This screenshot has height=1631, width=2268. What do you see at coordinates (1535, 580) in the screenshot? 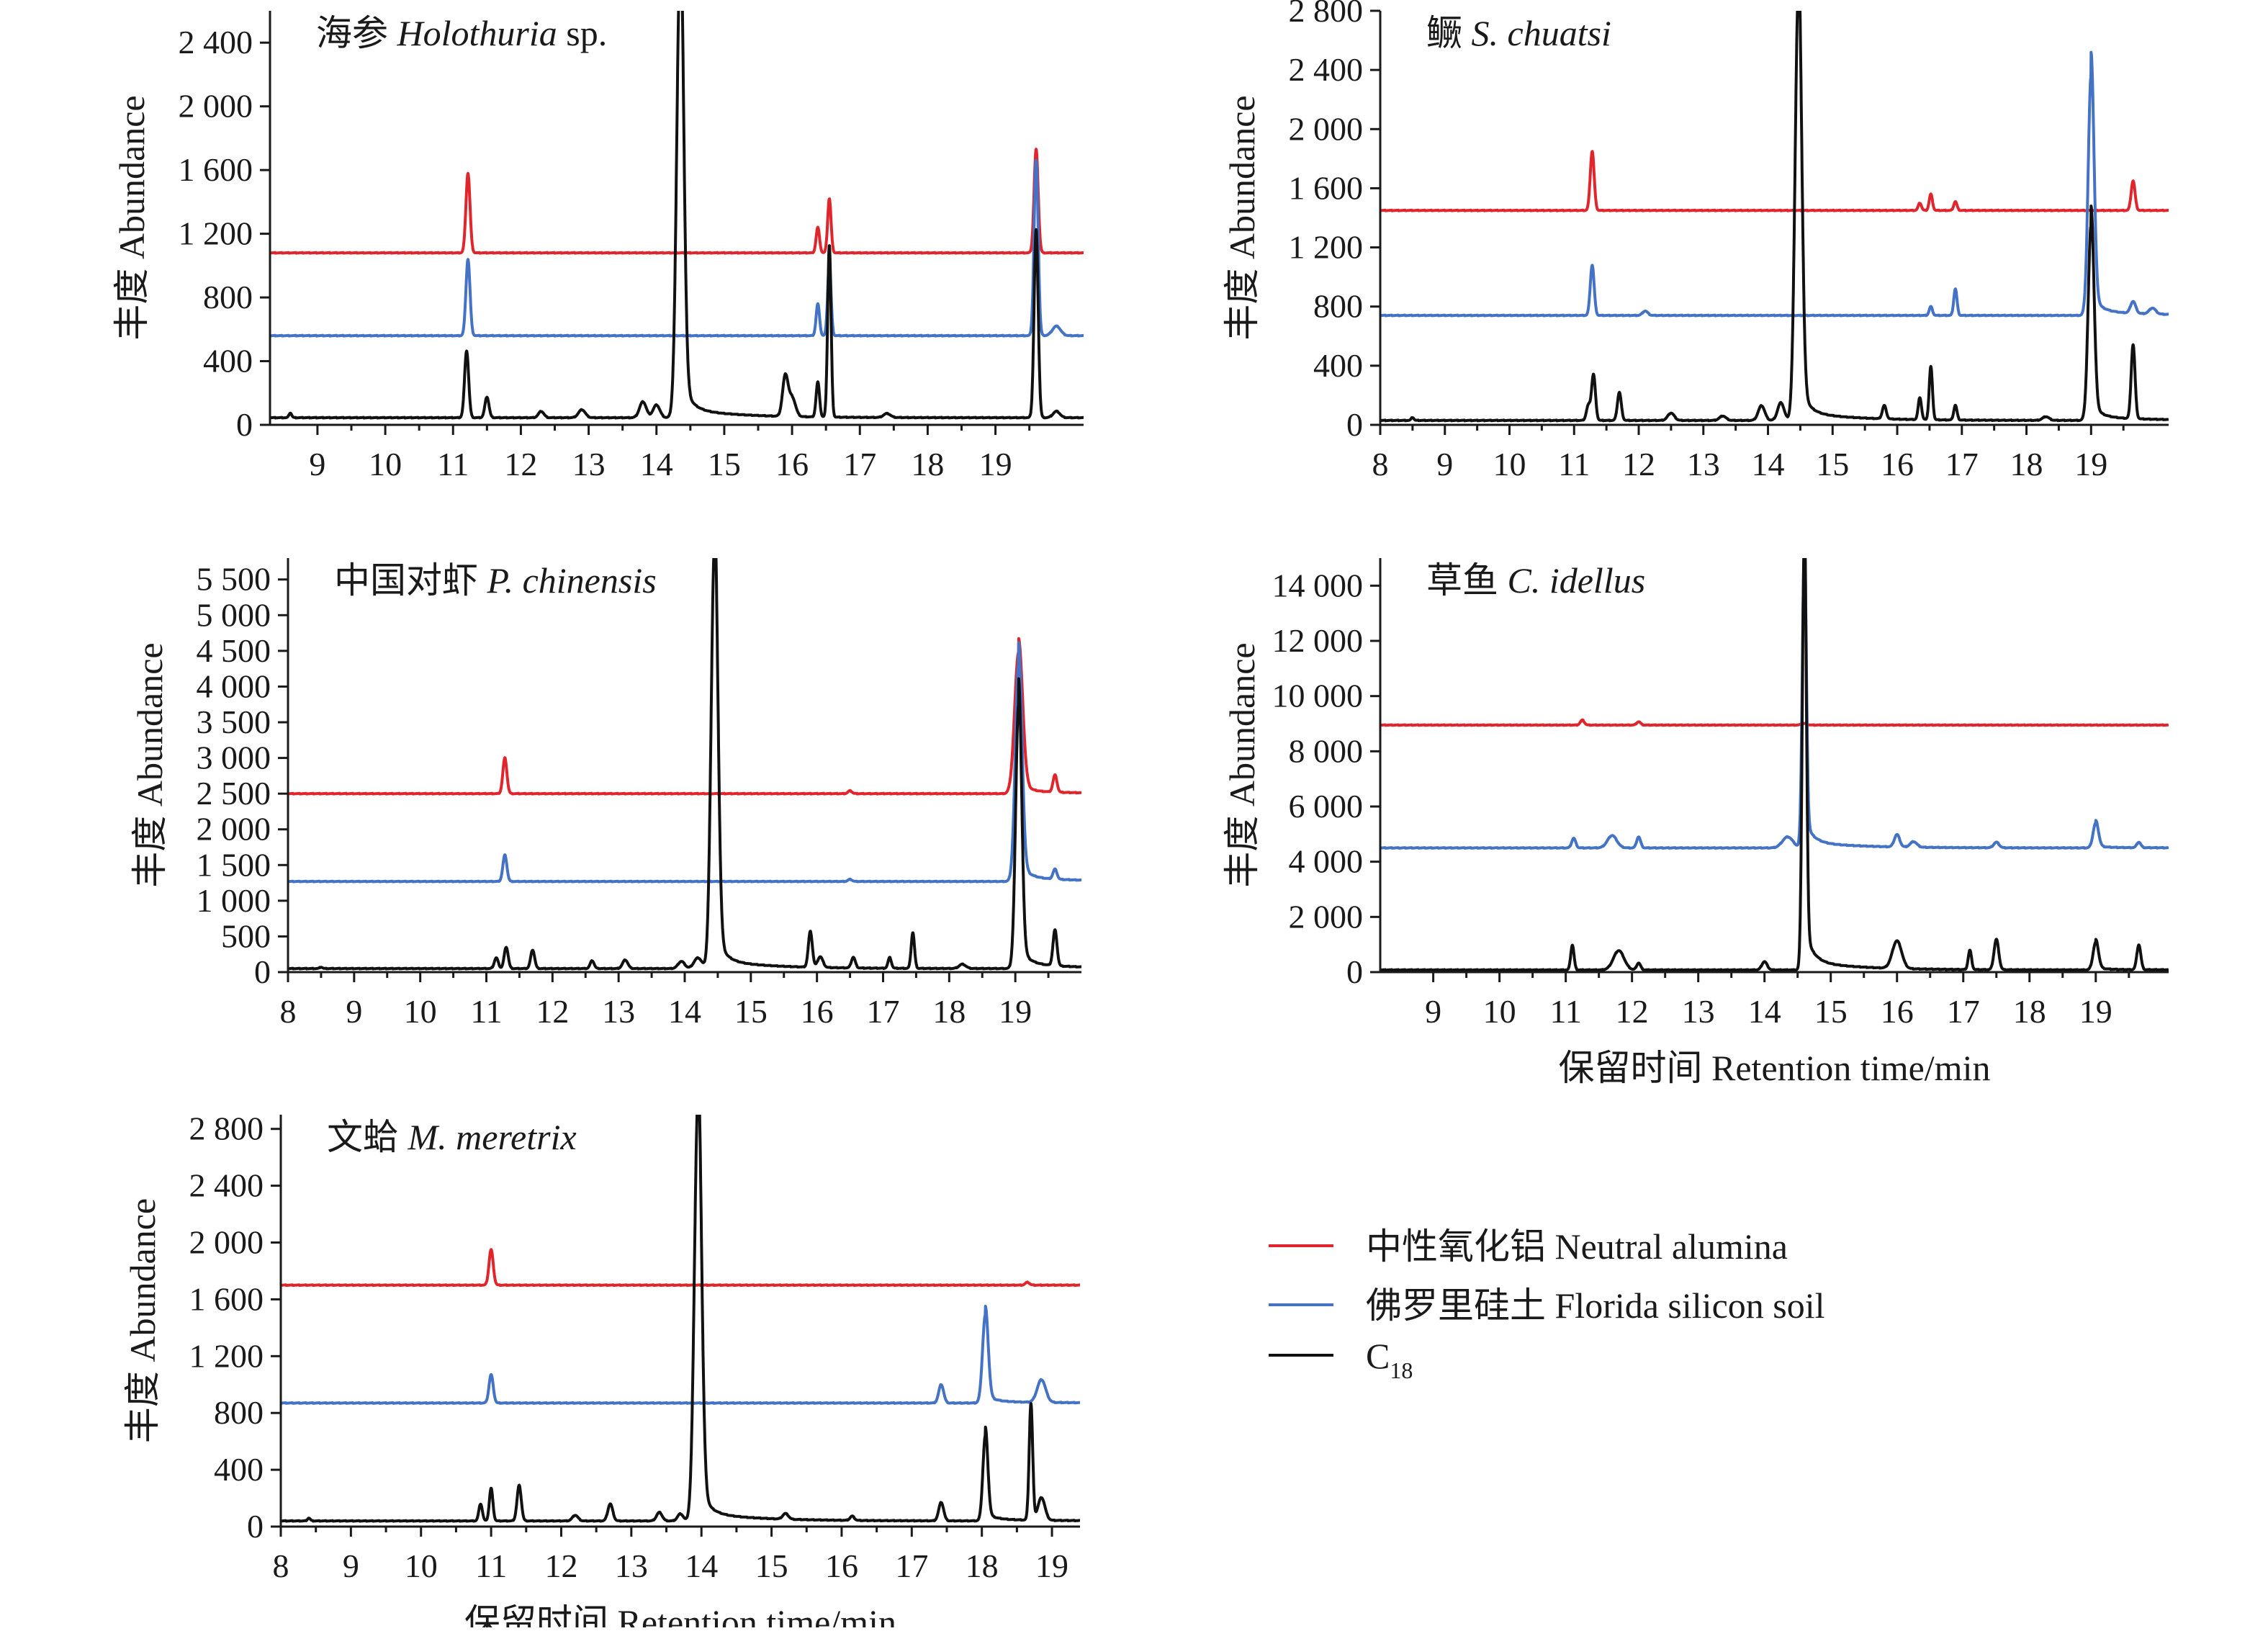
I see `panel-title: 草鱼 C. idellus` at bounding box center [1535, 580].